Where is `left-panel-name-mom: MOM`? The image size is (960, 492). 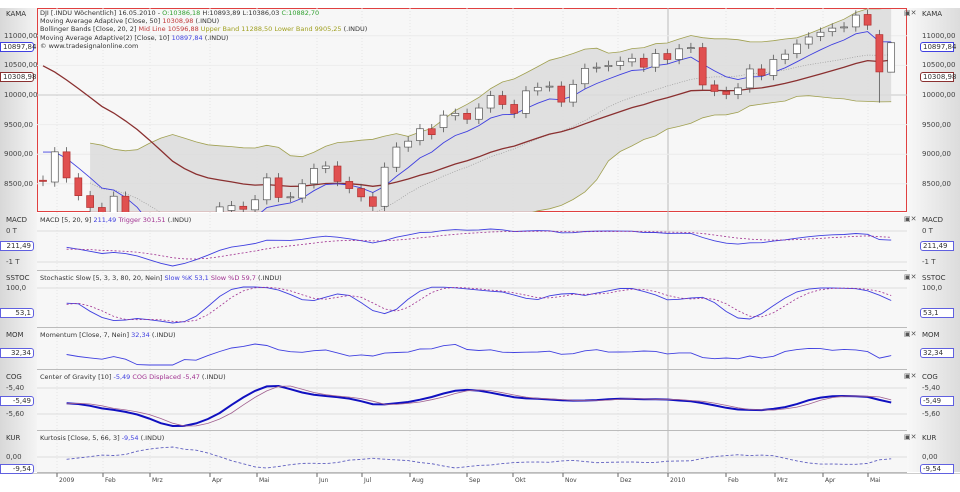 left-panel-name-mom: MOM is located at coordinates (15, 335).